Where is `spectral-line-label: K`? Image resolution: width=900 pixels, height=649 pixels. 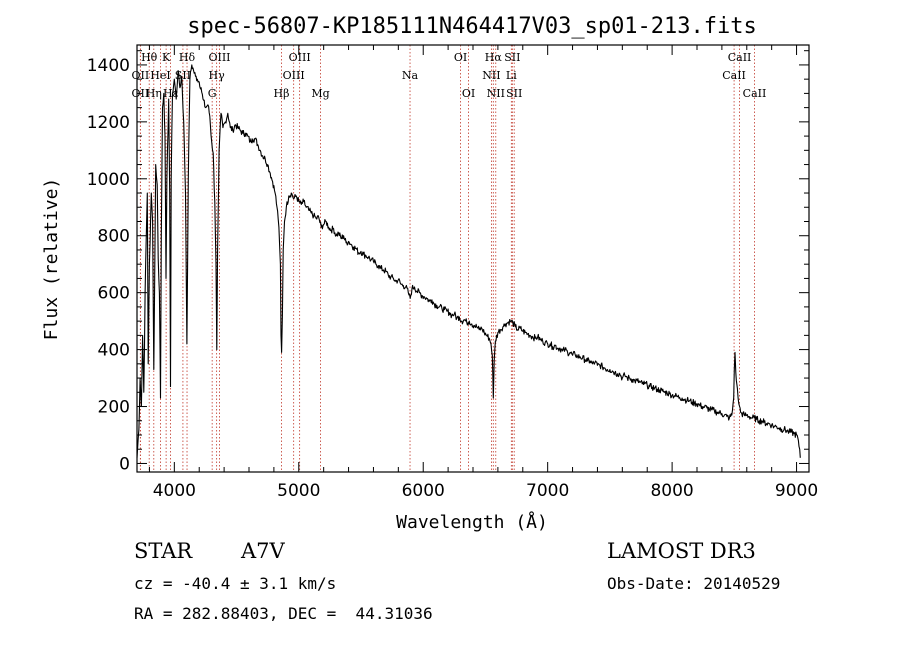
spectral-line-label: K is located at coordinates (166, 57).